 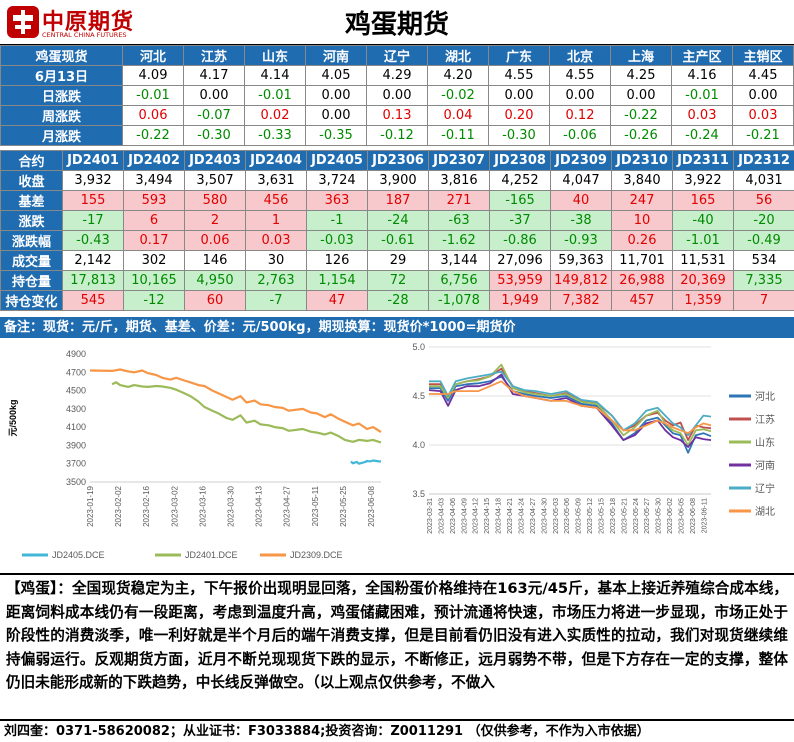 What do you see at coordinates (567, 516) in the screenshot?
I see `x-tick-label: 2023-05-06` at bounding box center [567, 516].